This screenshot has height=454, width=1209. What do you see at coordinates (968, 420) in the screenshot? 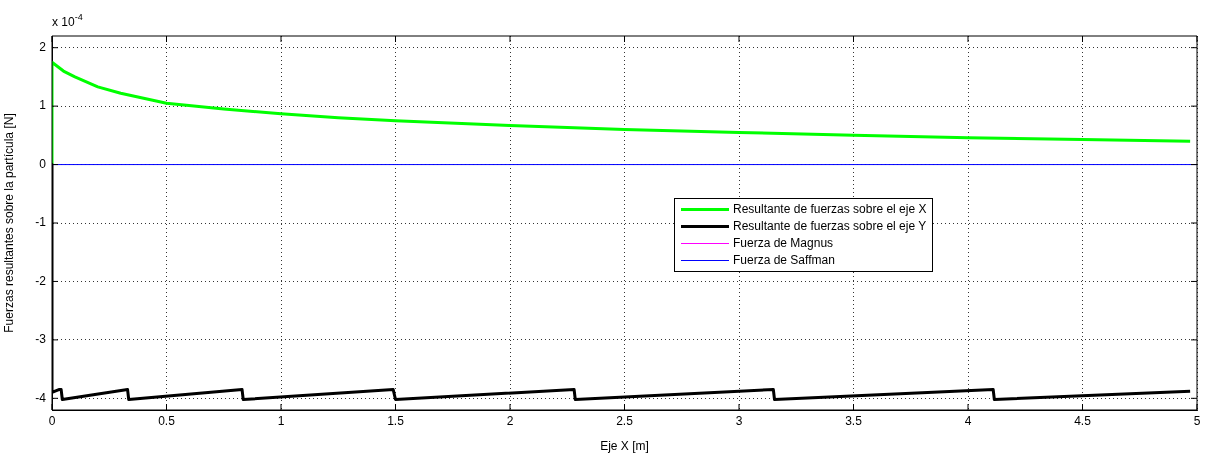
I see `x-tick-label: 4` at bounding box center [968, 420].